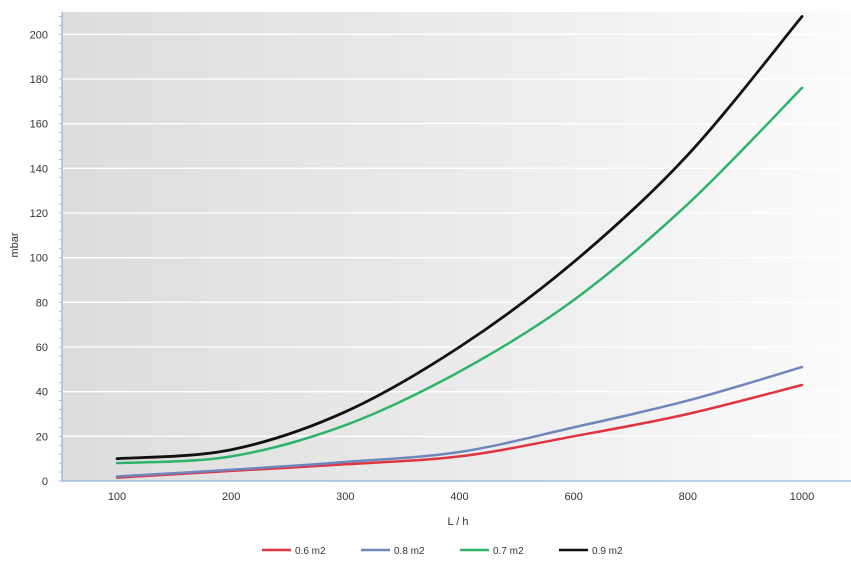 The width and height of the screenshot is (851, 563). Describe the element at coordinates (39, 214) in the screenshot. I see `y-tick-label: 120` at that location.